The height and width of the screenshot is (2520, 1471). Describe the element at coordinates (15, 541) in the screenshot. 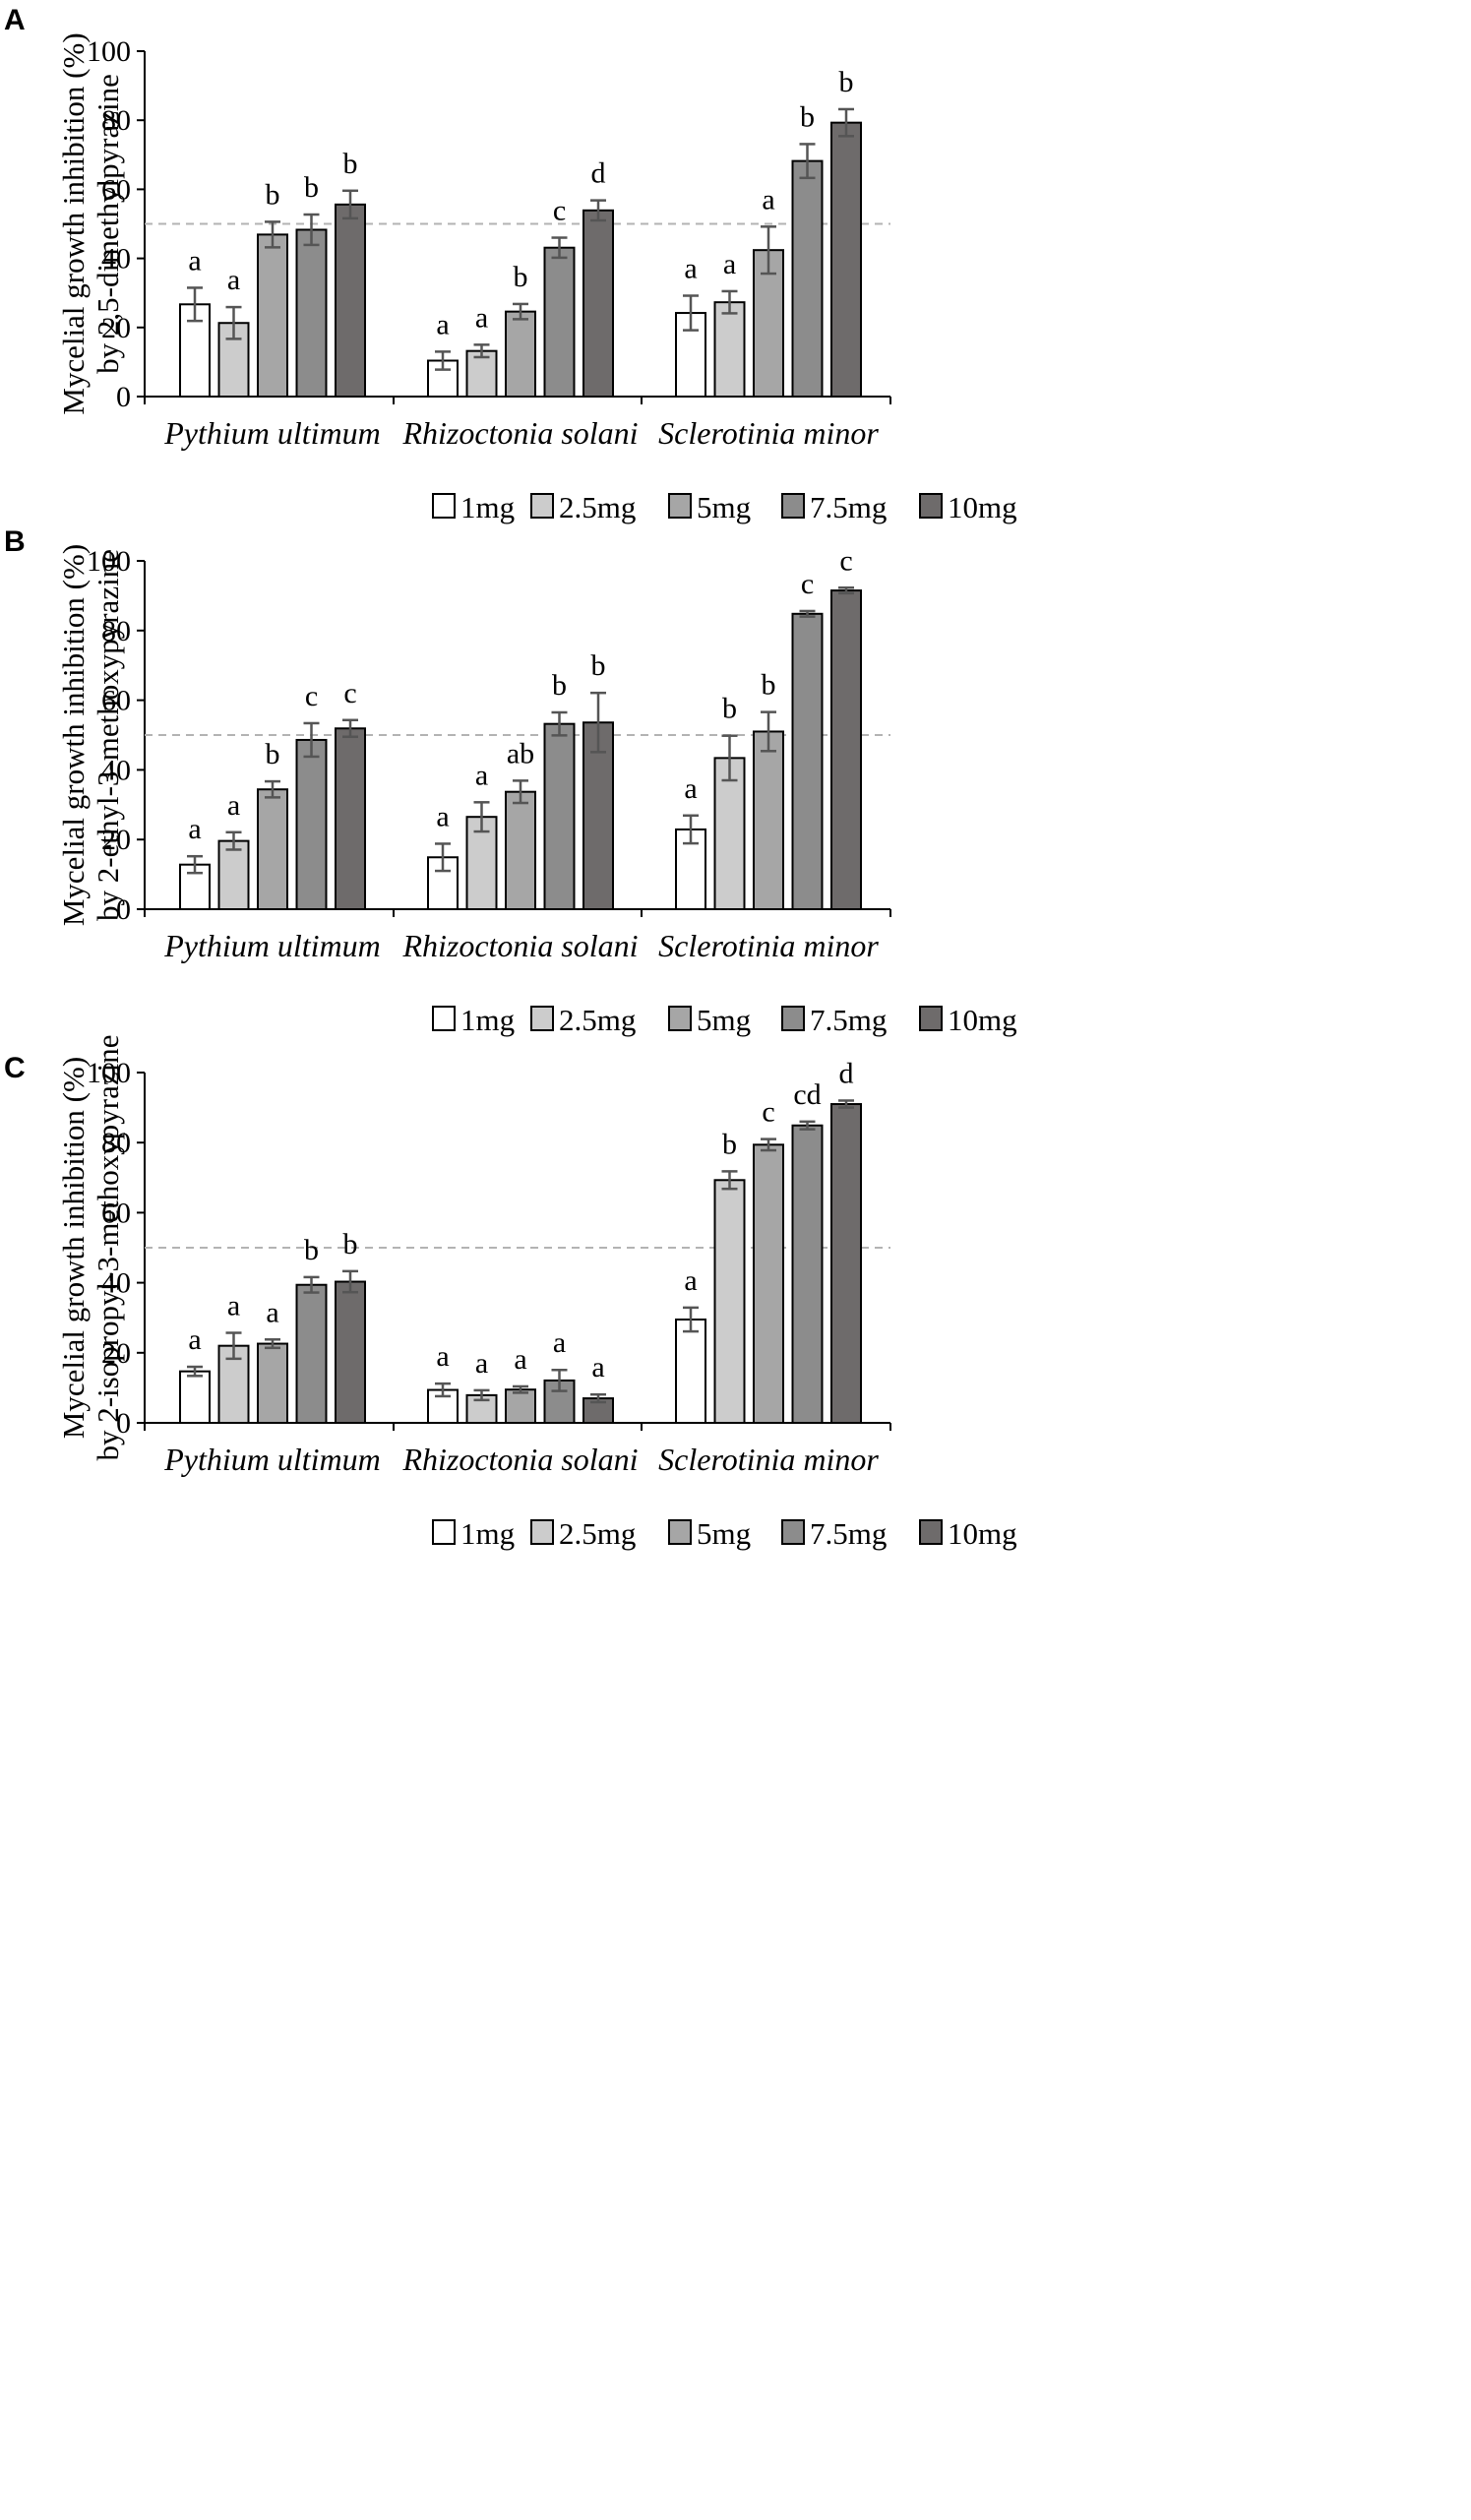

I see `panel-letter: B` at that location.